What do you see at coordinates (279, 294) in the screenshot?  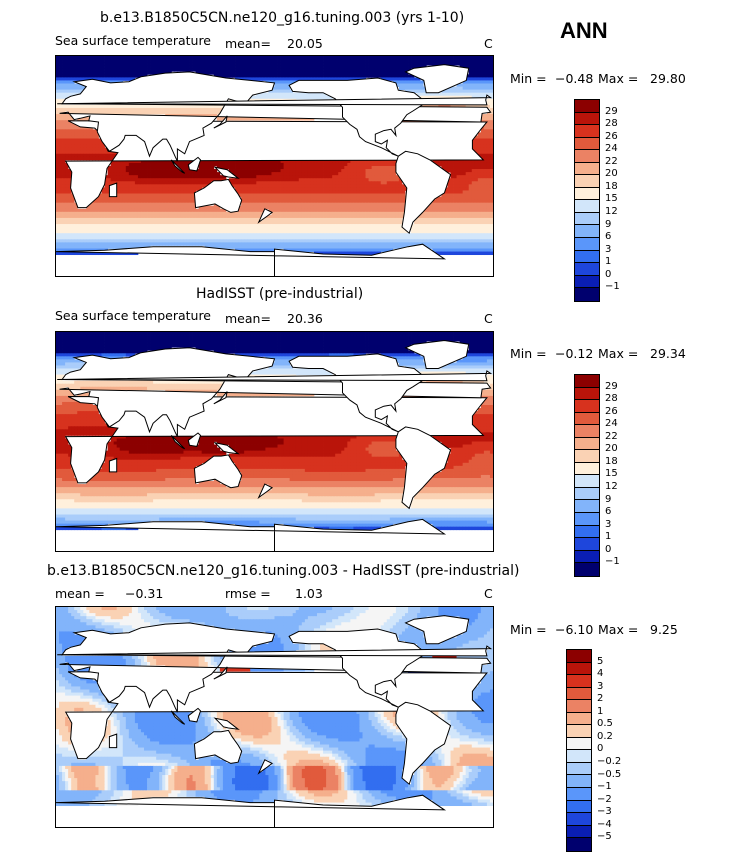 I see `panel2-title: HadISST (pre-industrial)` at bounding box center [279, 294].